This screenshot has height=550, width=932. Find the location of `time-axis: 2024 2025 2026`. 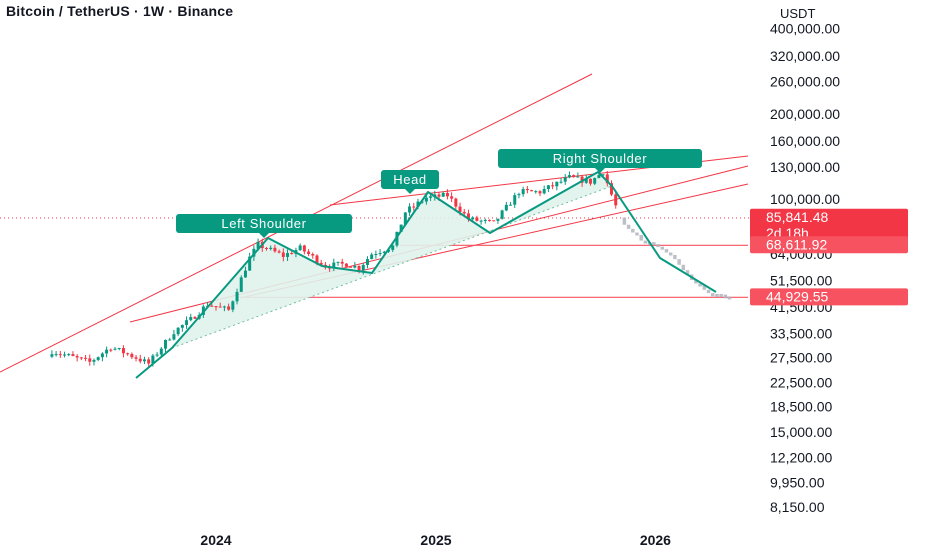

time-axis: 2024 2025 2026 is located at coordinates (435, 540).